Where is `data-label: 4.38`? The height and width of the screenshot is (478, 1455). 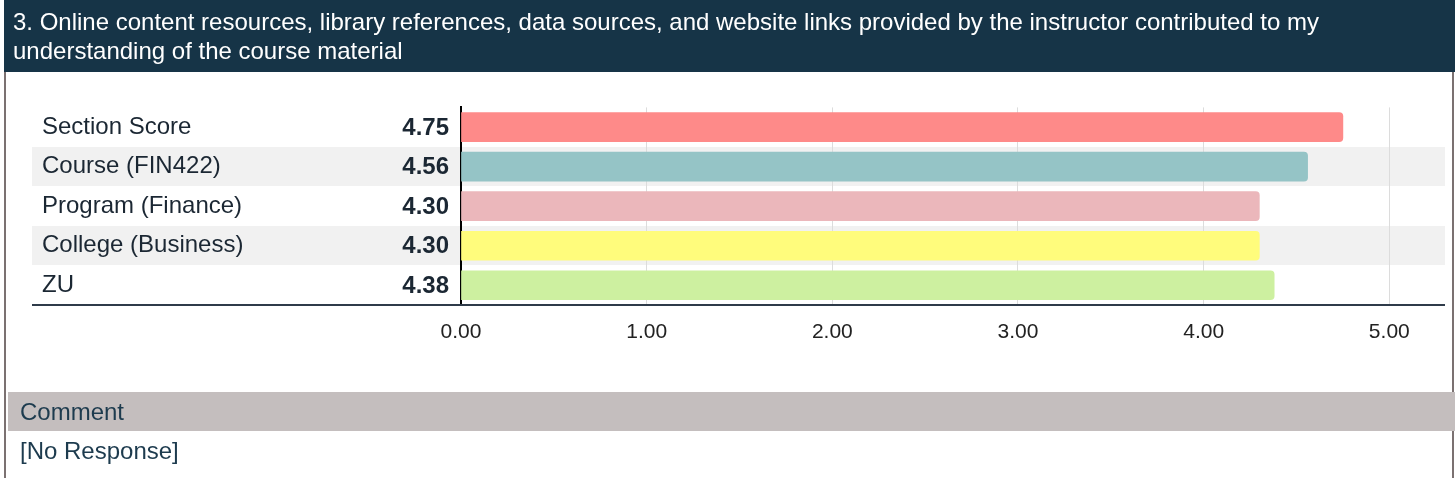 data-label: 4.38 is located at coordinates (425, 284).